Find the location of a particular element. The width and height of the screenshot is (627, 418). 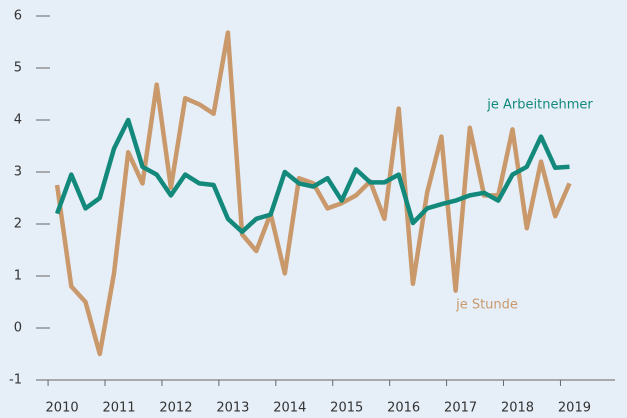

y-tick-label: 4 is located at coordinates (18, 120).